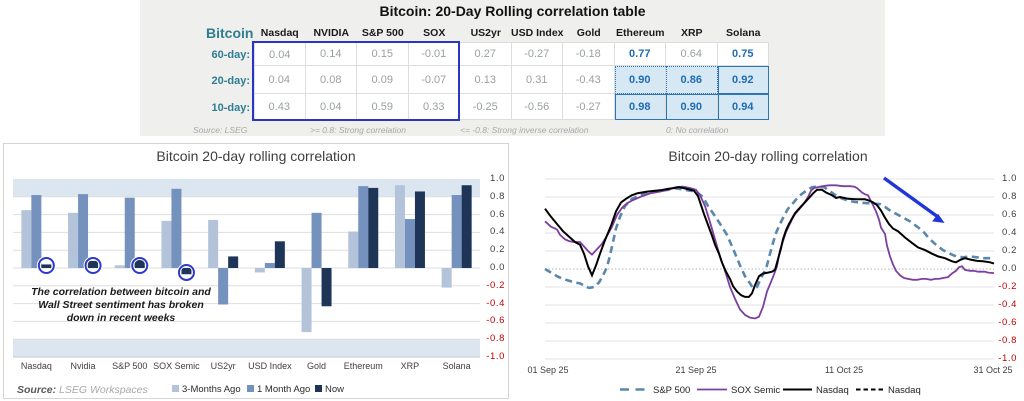 The image size is (1024, 401). What do you see at coordinates (755, 390) in the screenshot?
I see `svg-text: SOX Semic` at bounding box center [755, 390].